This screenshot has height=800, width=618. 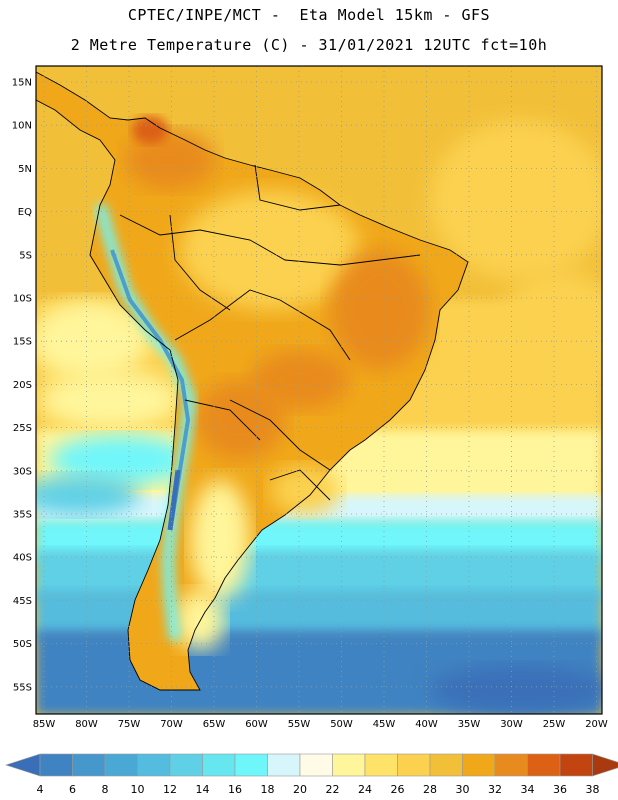 What do you see at coordinates (22, 83) in the screenshot?
I see `latitude-label: 15N` at bounding box center [22, 83].